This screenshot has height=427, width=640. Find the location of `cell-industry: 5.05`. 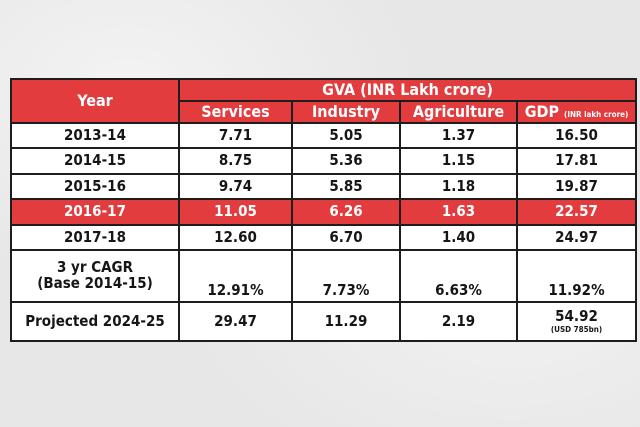

cell-industry: 5.05 is located at coordinates (346, 135).